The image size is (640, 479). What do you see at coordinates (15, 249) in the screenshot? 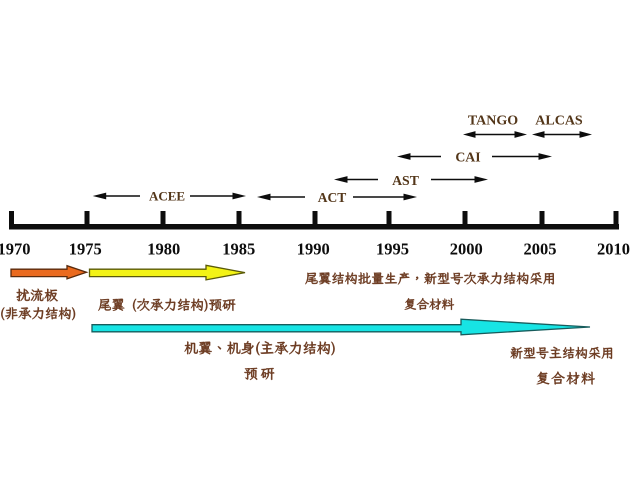
I see `svg-text: 1970` at bounding box center [15, 249].